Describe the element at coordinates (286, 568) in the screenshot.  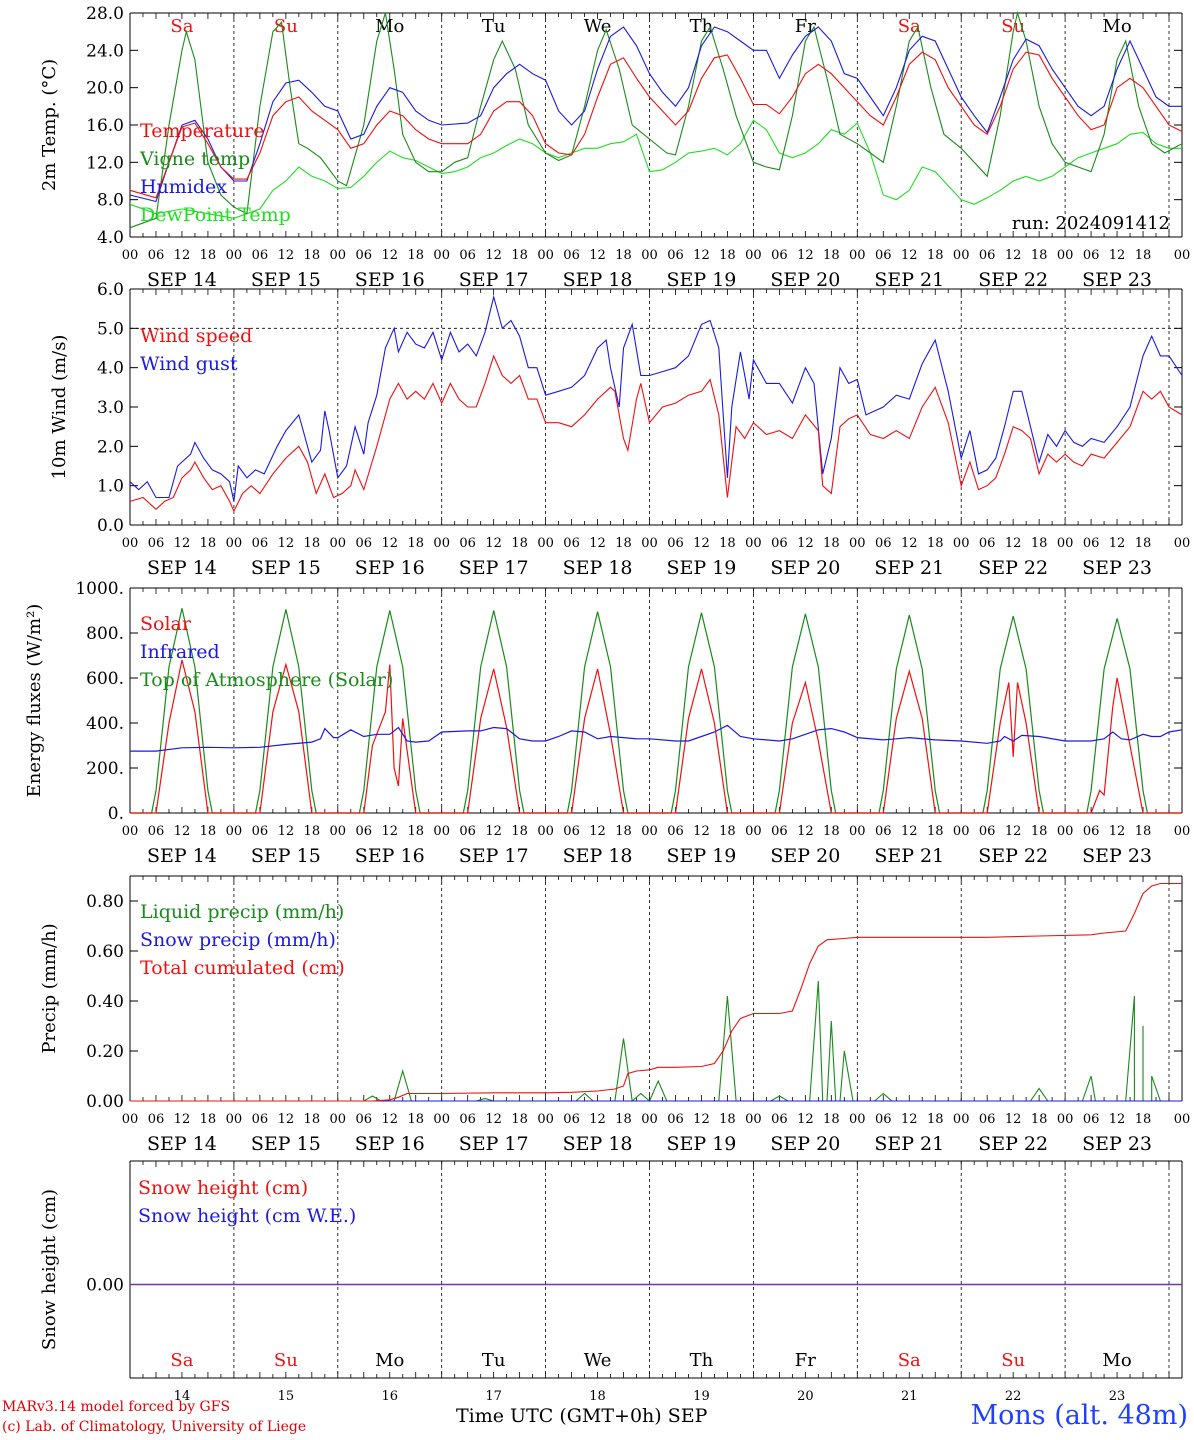
I see `date-label: SEP 15` at that location.